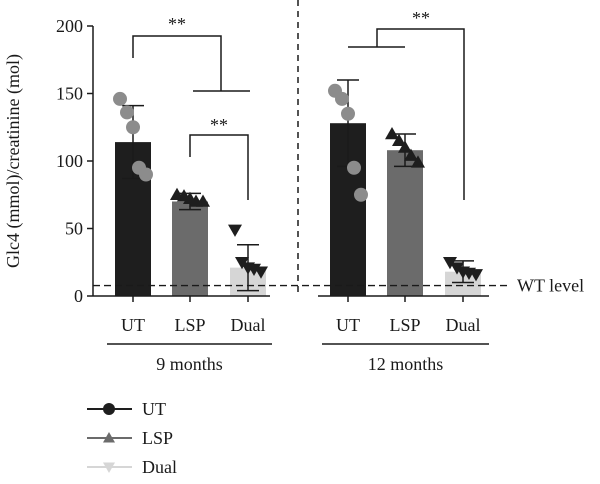  I want to click on legend-marker-ut, so click(109, 409).